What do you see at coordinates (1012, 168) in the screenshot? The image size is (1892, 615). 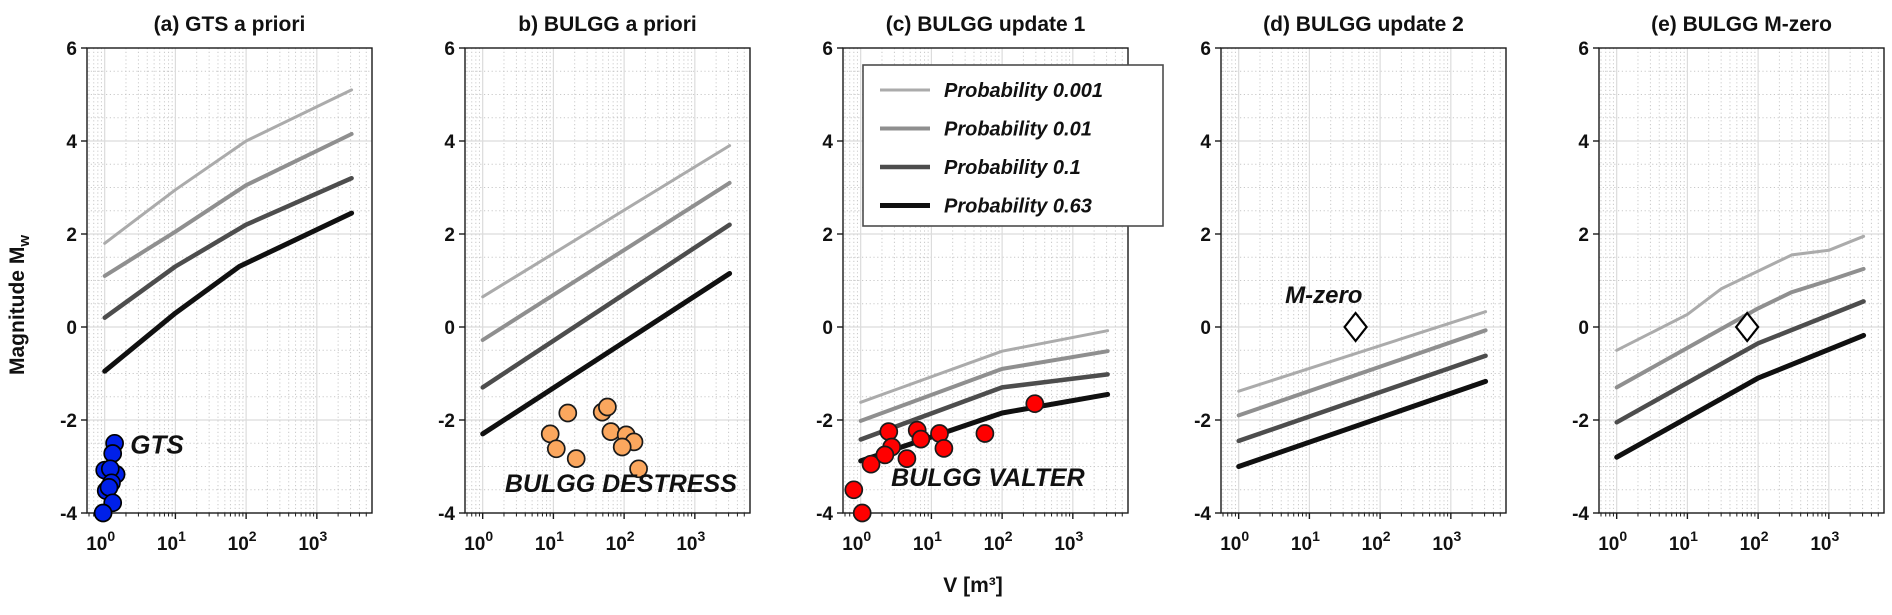 I see `legend-entry-label: Probability 0.1` at bounding box center [1012, 168].